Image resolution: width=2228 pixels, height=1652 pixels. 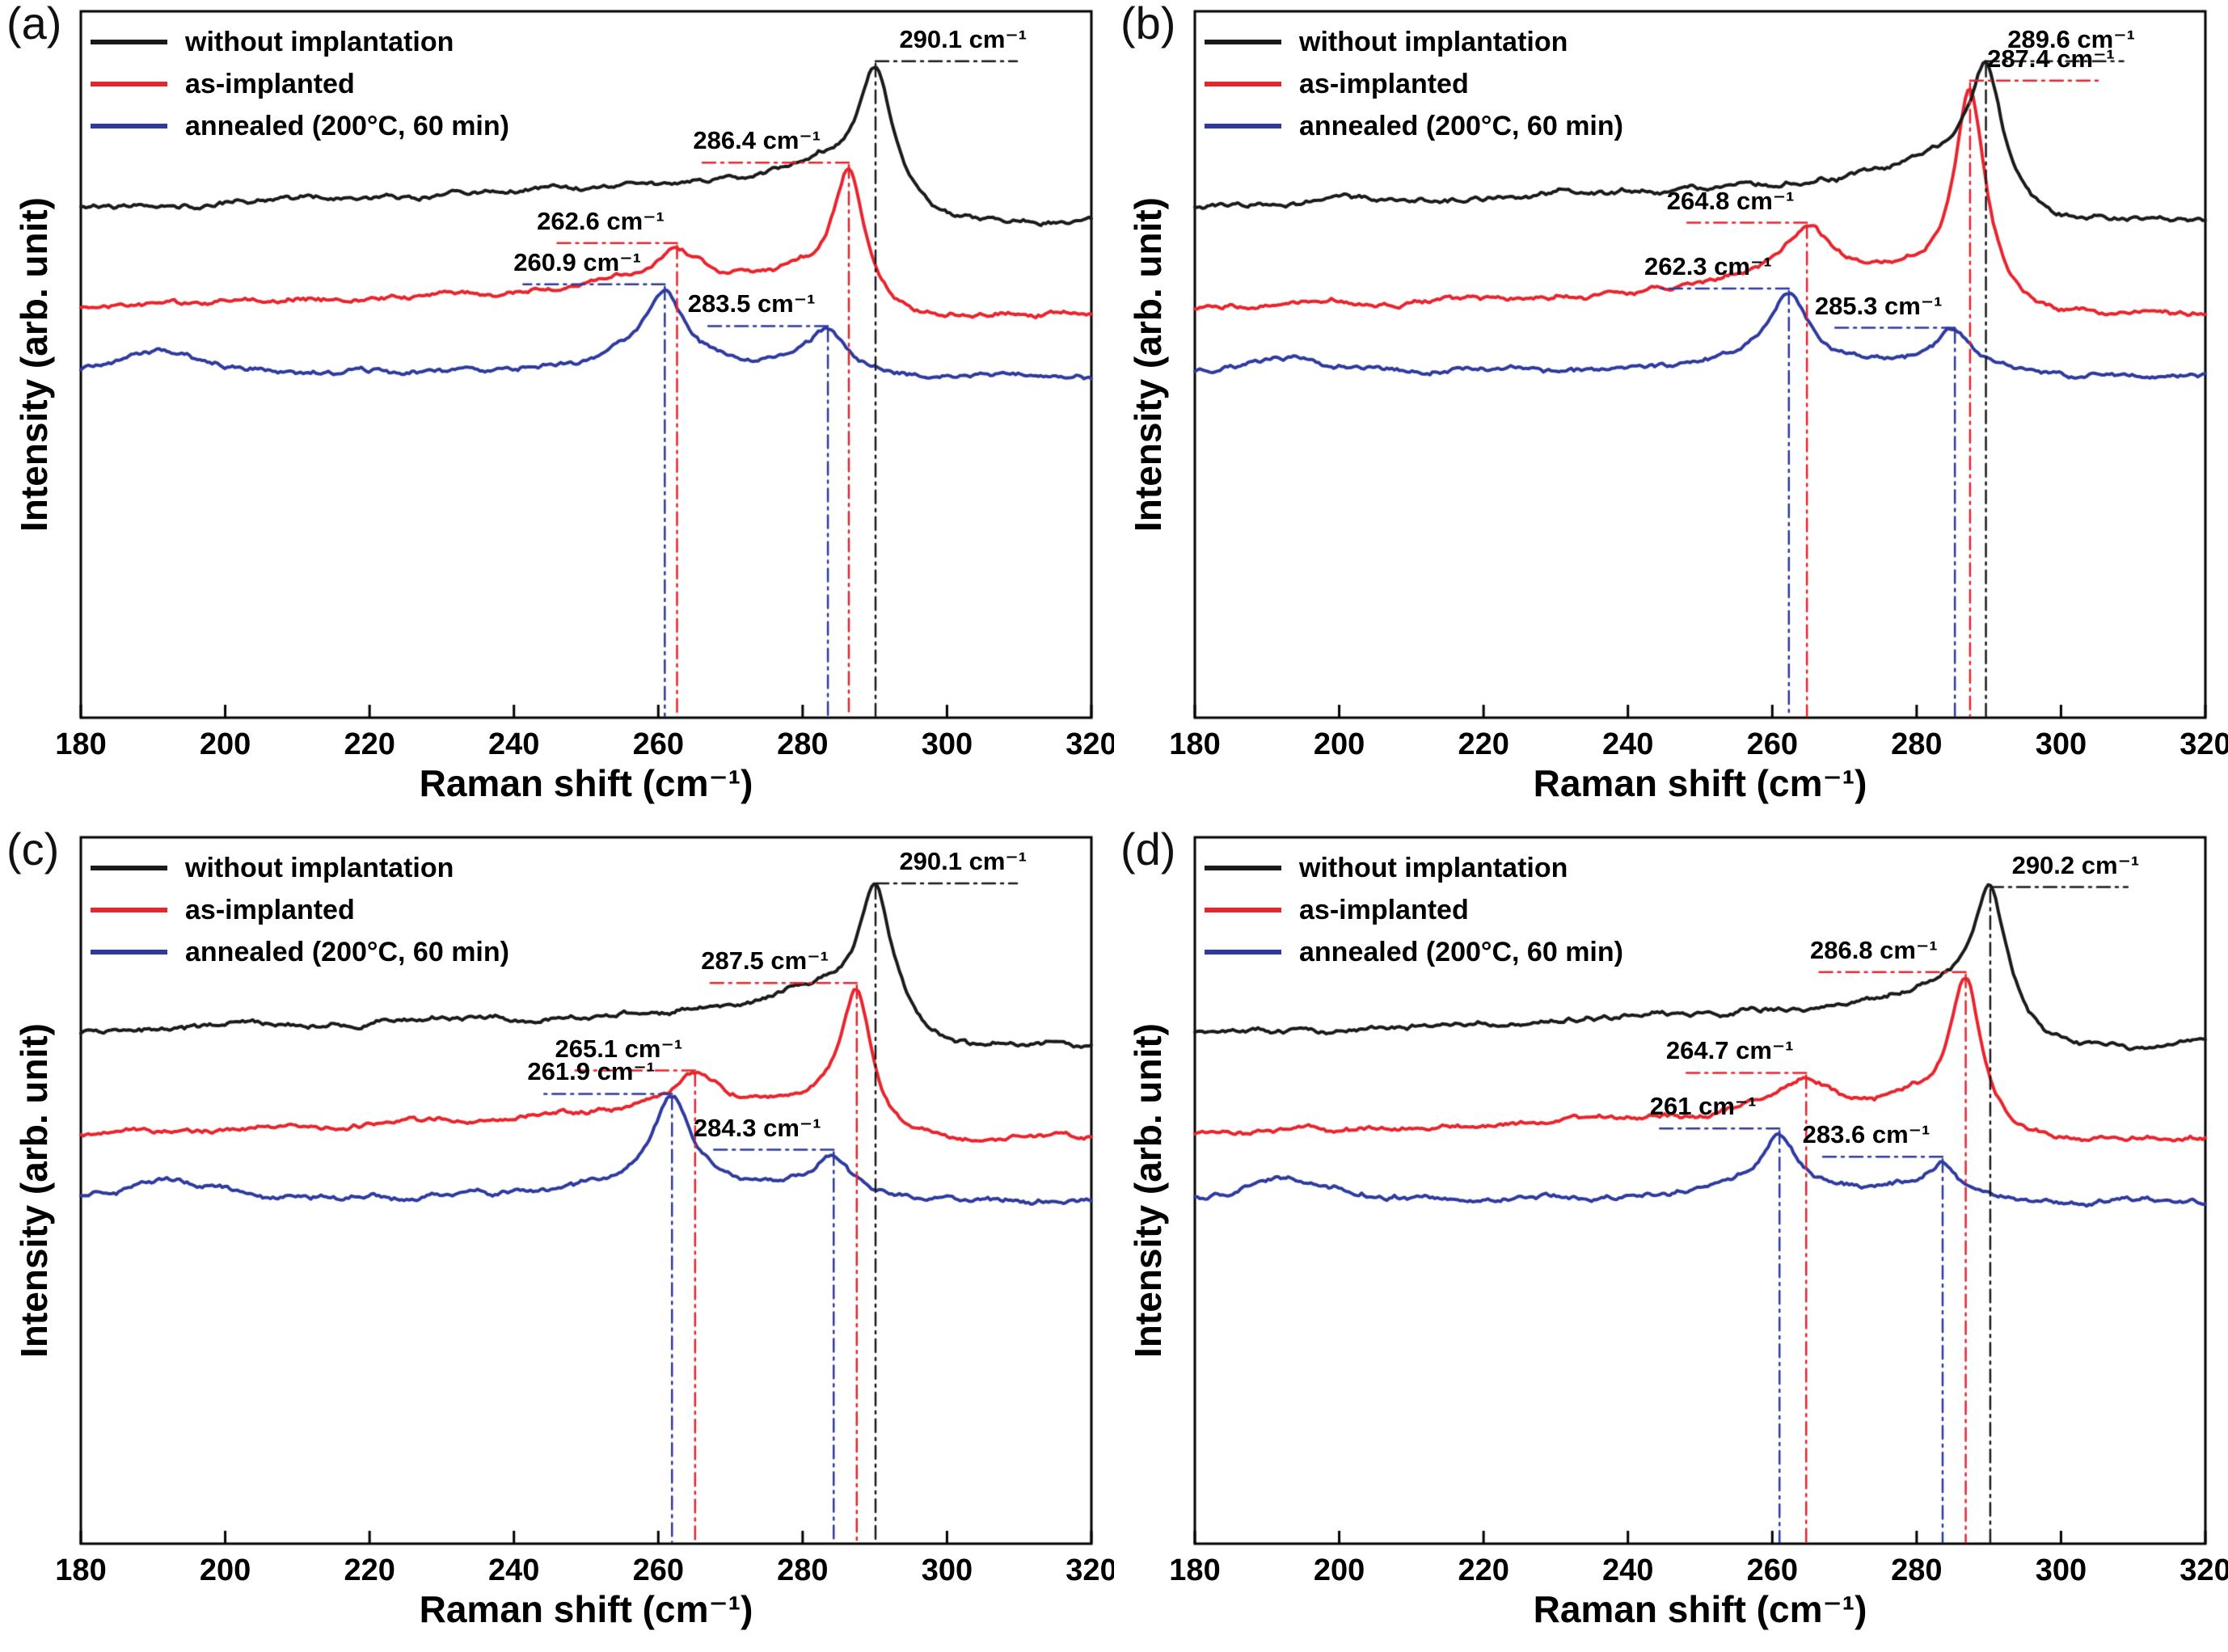 What do you see at coordinates (1873, 950) in the screenshot?
I see `peak-annotation-label: 286.8 cm⁻¹` at bounding box center [1873, 950].